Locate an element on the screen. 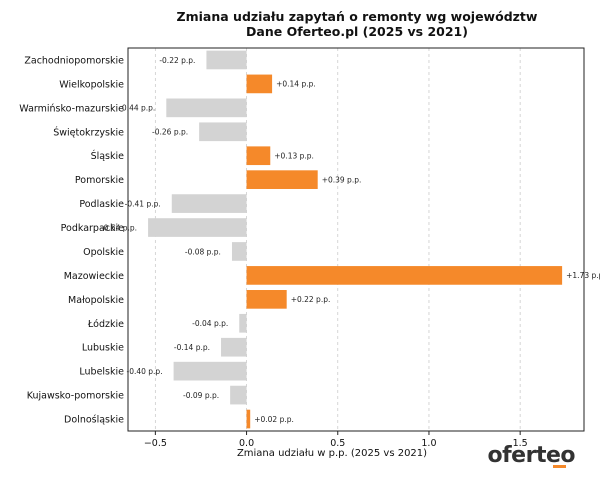 The width and height of the screenshot is (600, 479). category-label: Kujawsko-pomorskie is located at coordinates (75, 396).